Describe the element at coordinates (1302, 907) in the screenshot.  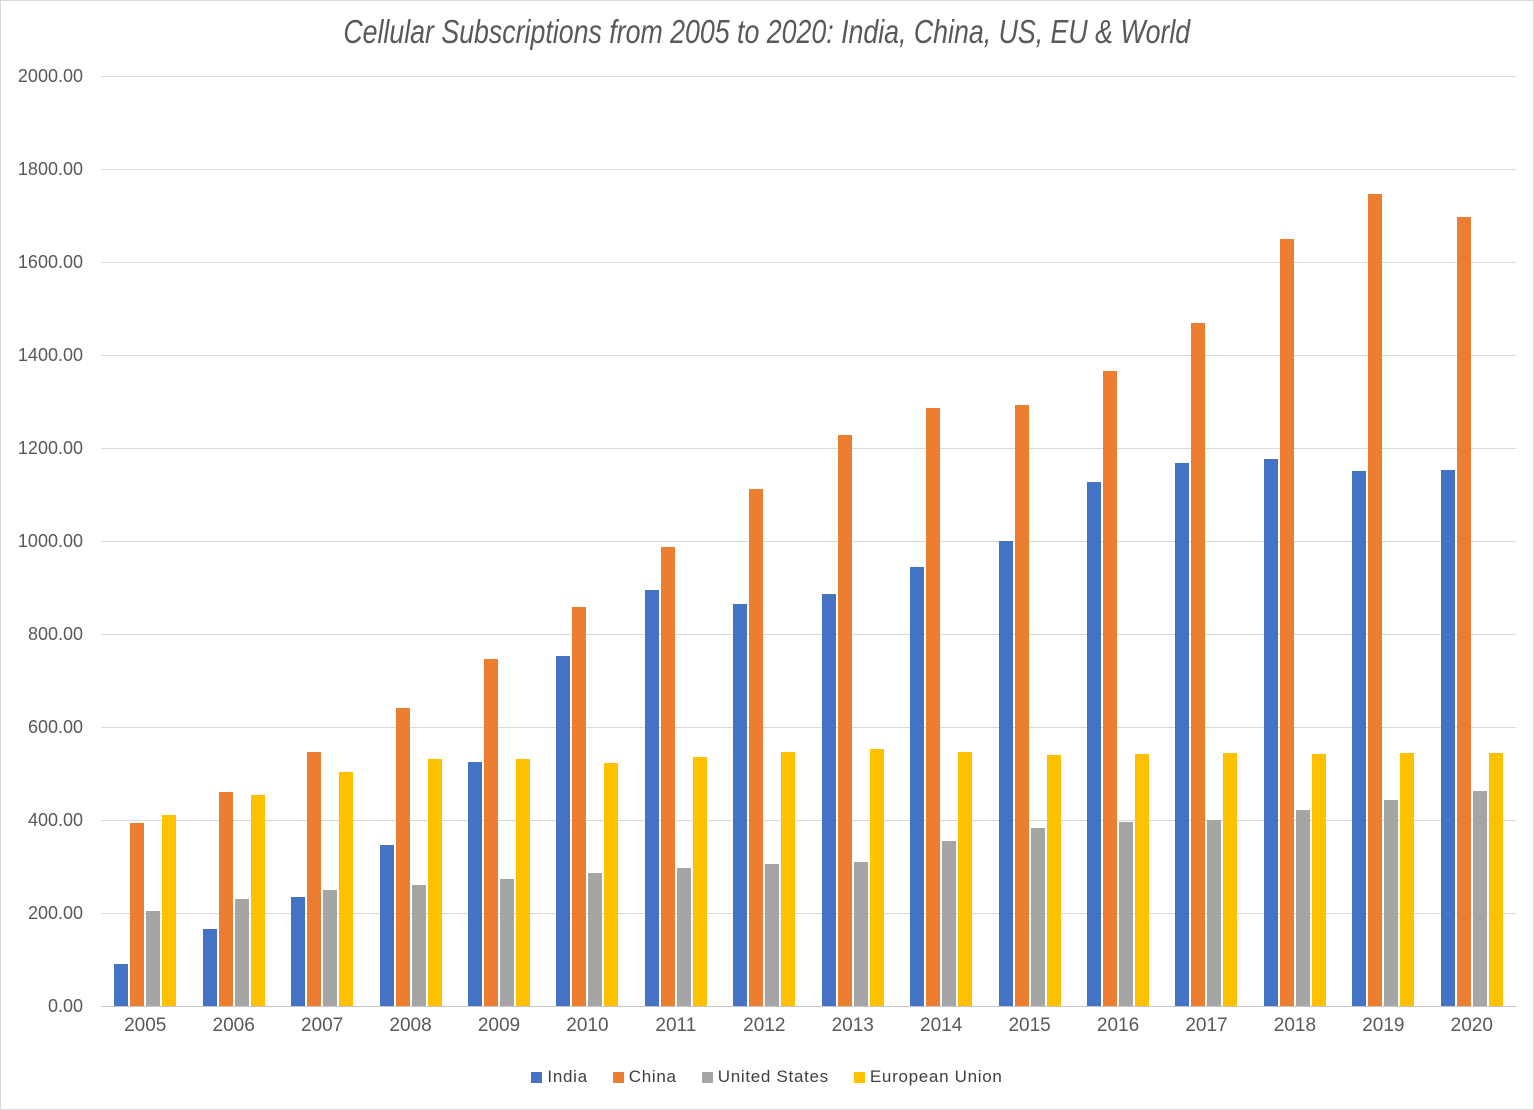
I see `bar-united-states-2018` at that location.